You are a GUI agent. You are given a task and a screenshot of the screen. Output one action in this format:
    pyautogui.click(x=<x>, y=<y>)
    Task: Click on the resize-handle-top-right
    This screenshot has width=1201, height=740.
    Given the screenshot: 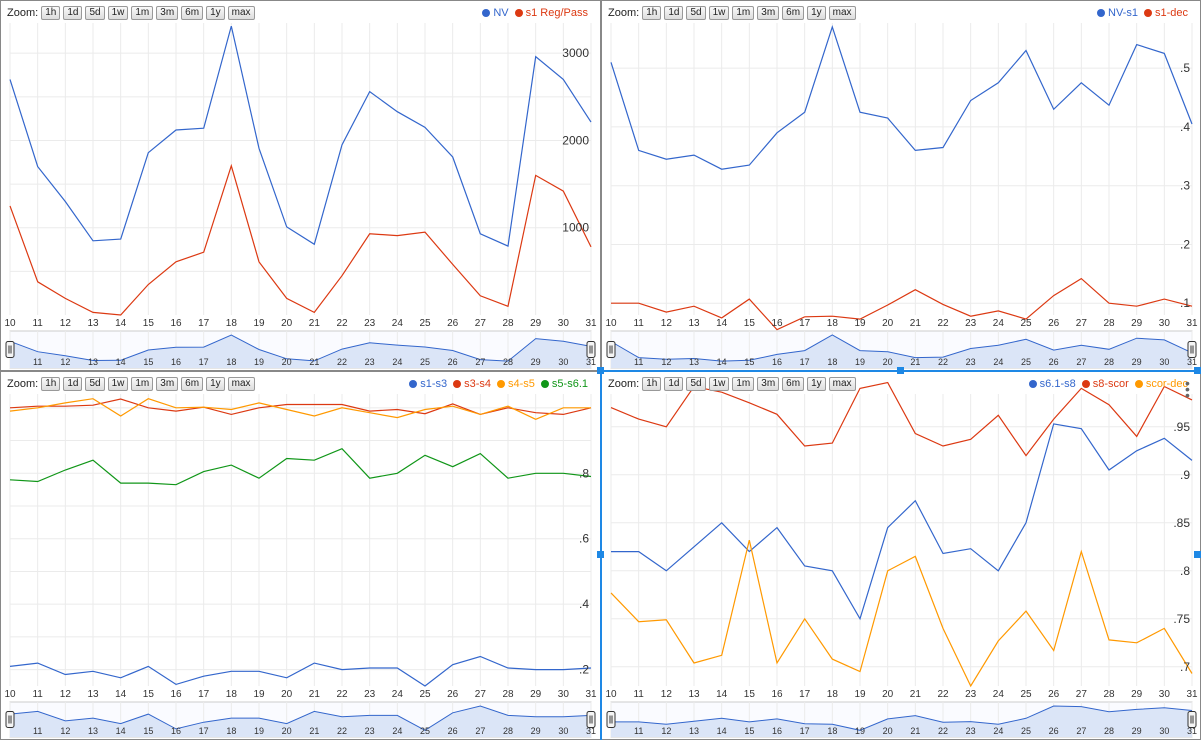 What is the action you would take?
    pyautogui.click(x=1197, y=370)
    